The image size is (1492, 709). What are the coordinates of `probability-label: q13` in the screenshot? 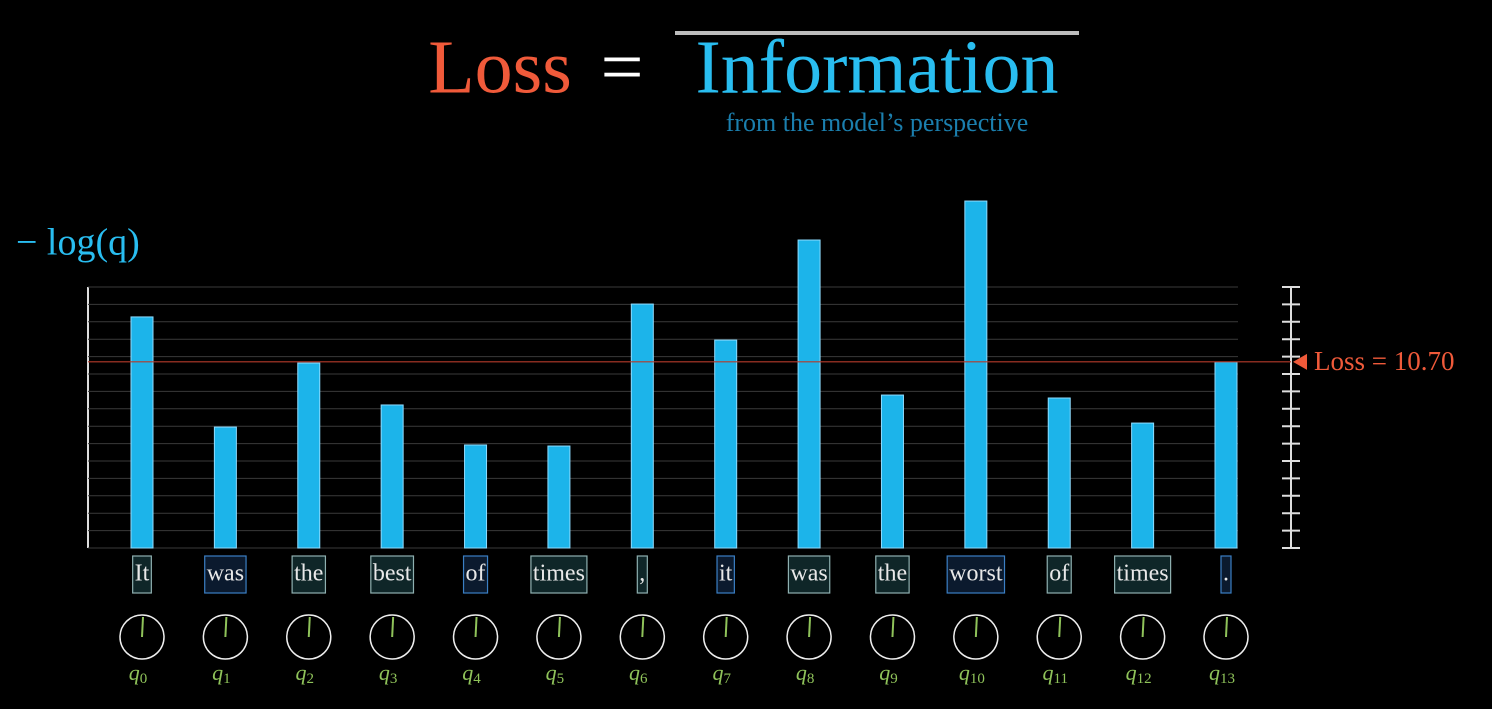 It's located at (1222, 673).